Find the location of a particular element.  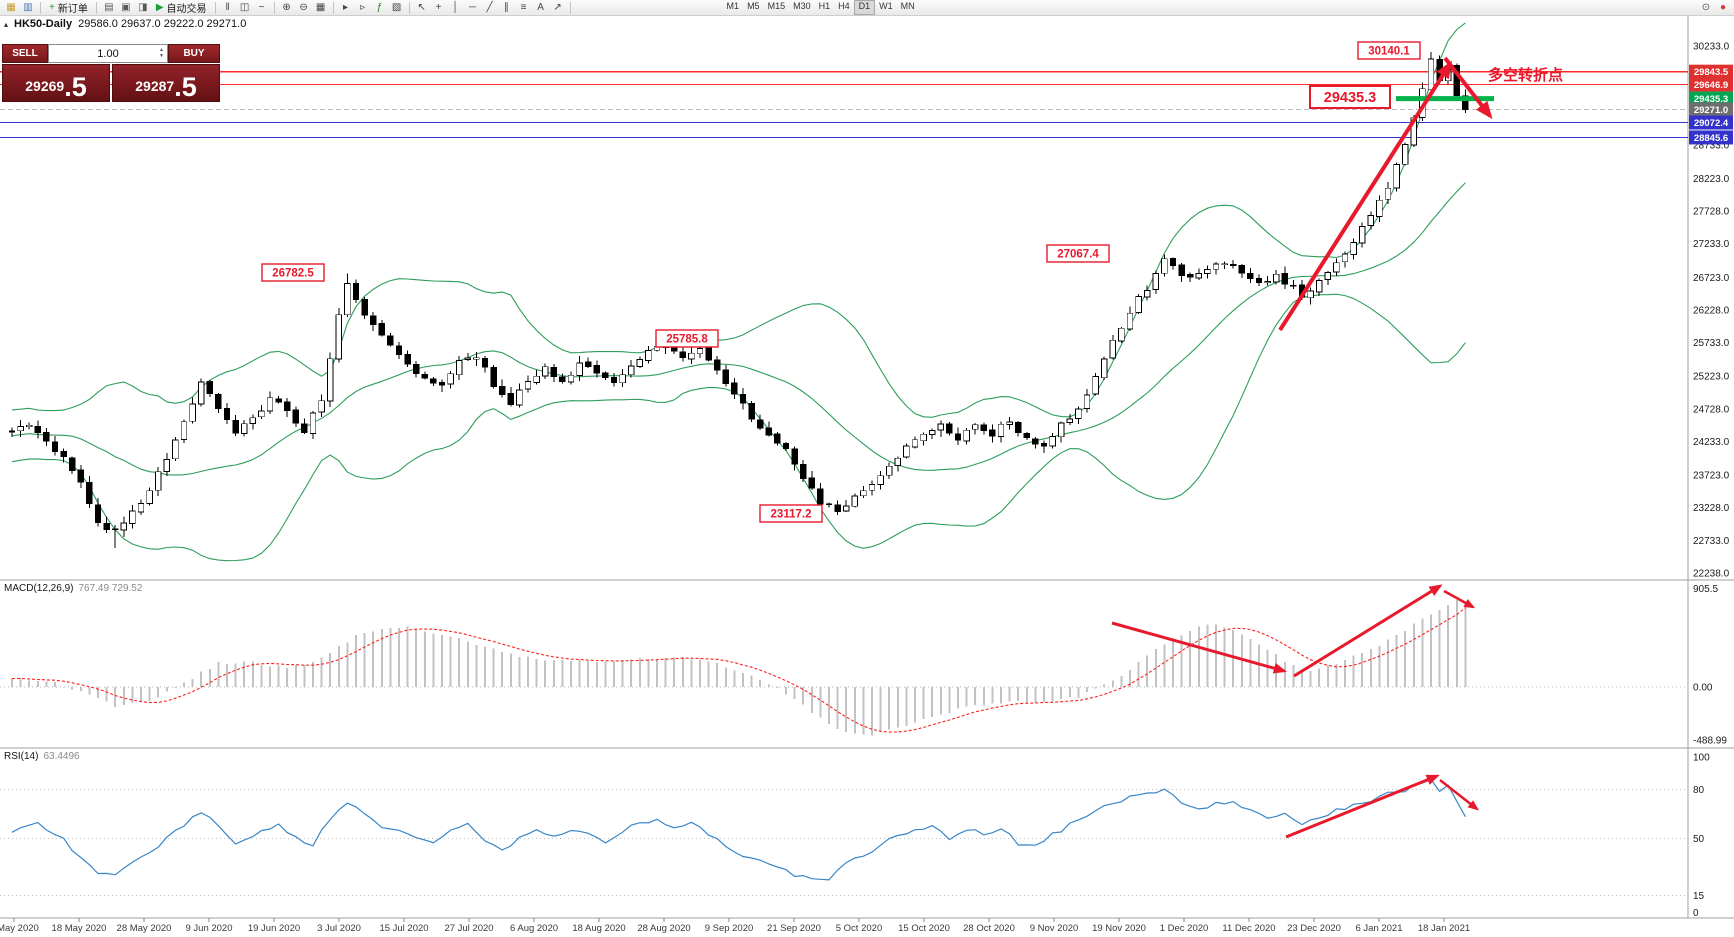

svg-text: 7 May 2020 is located at coordinates (19, 928).